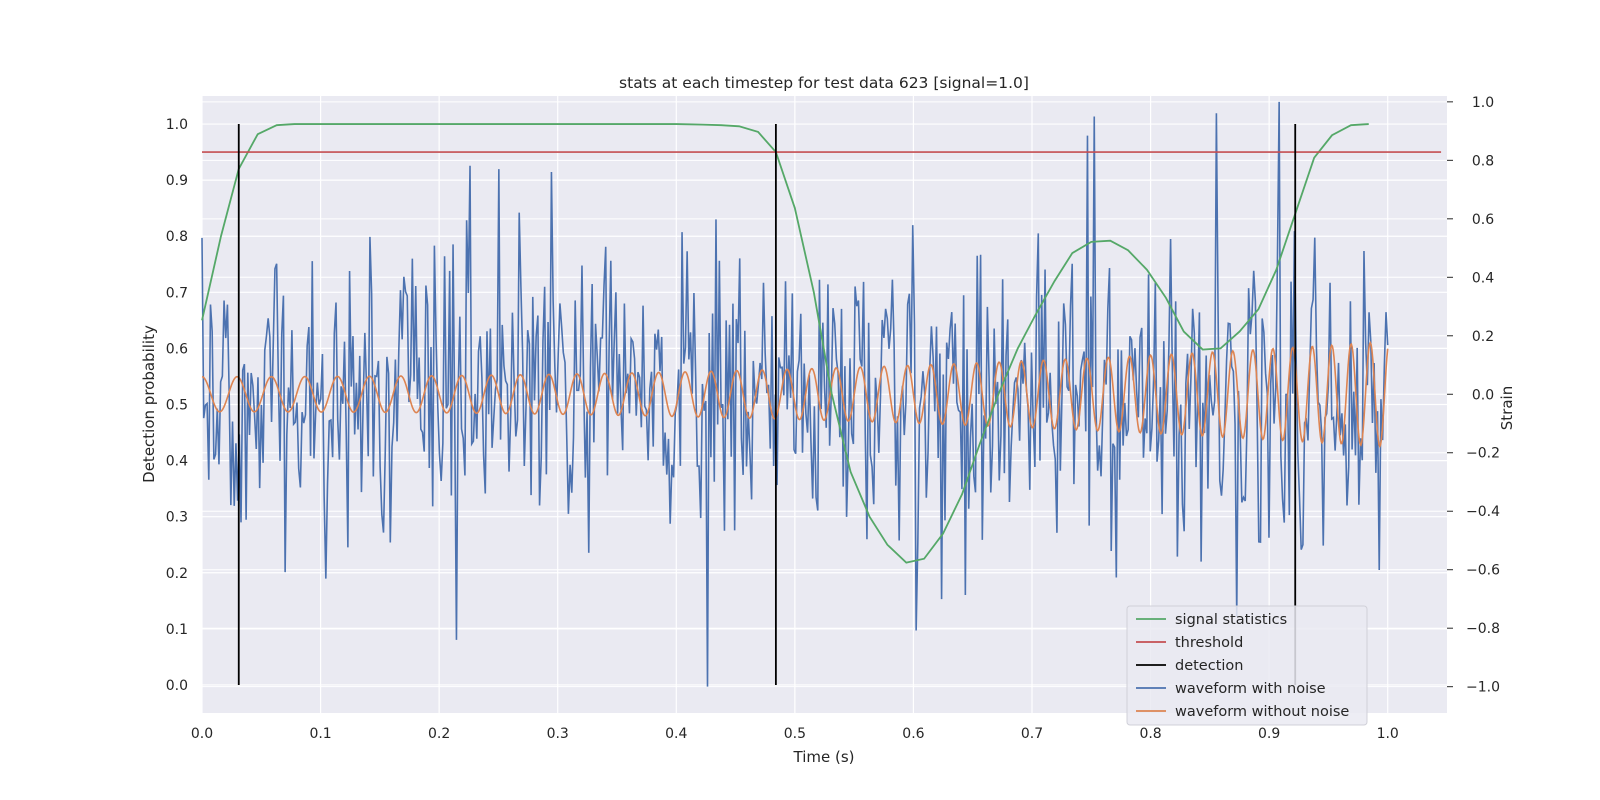 Image resolution: width=1600 pixels, height=800 pixels. Describe the element at coordinates (1209, 643) in the screenshot. I see `legend-label: threshold` at that location.